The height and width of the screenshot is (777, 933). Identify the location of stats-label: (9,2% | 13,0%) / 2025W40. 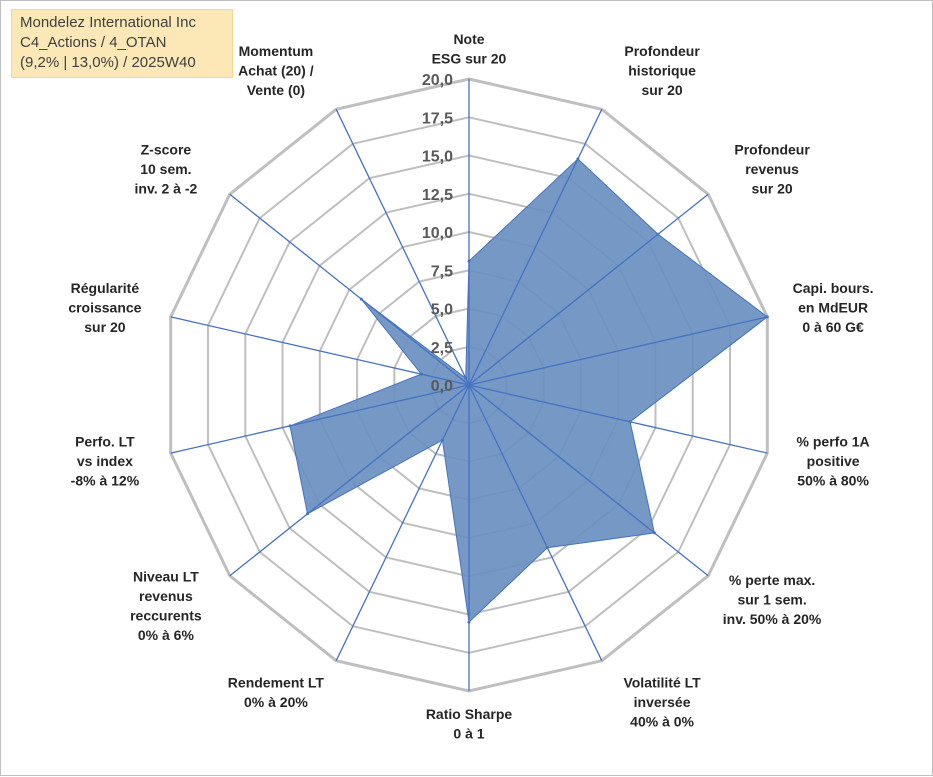
(108, 62).